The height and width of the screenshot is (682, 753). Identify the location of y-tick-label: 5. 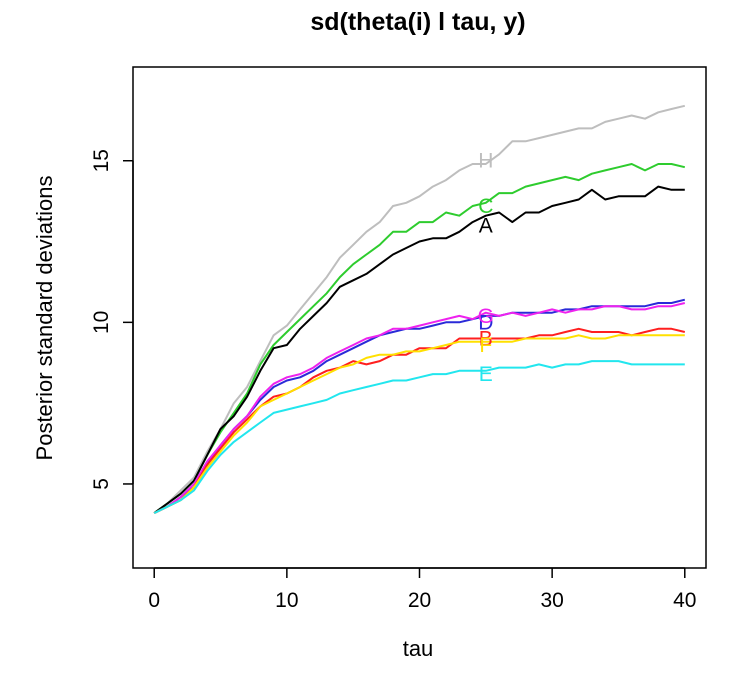
(101, 484).